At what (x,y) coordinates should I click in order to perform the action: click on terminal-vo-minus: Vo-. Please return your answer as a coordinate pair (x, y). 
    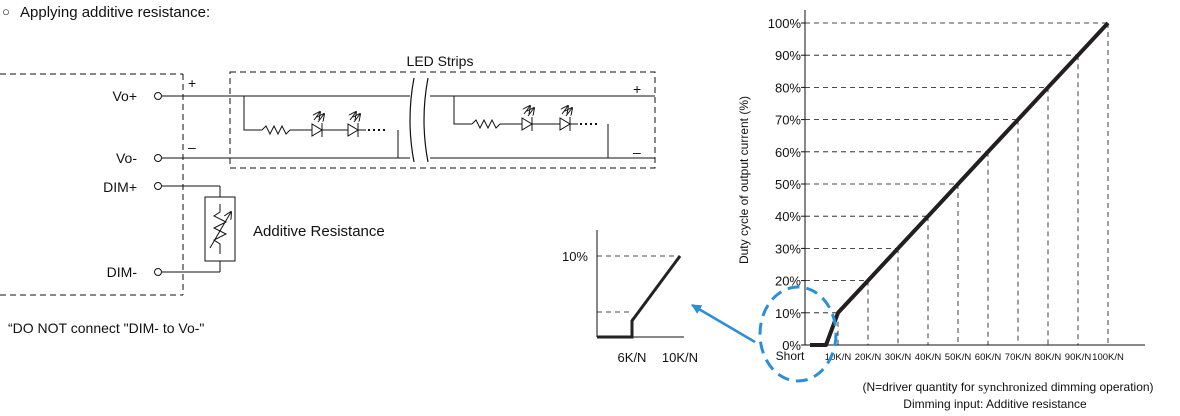
    Looking at the image, I should click on (126, 158).